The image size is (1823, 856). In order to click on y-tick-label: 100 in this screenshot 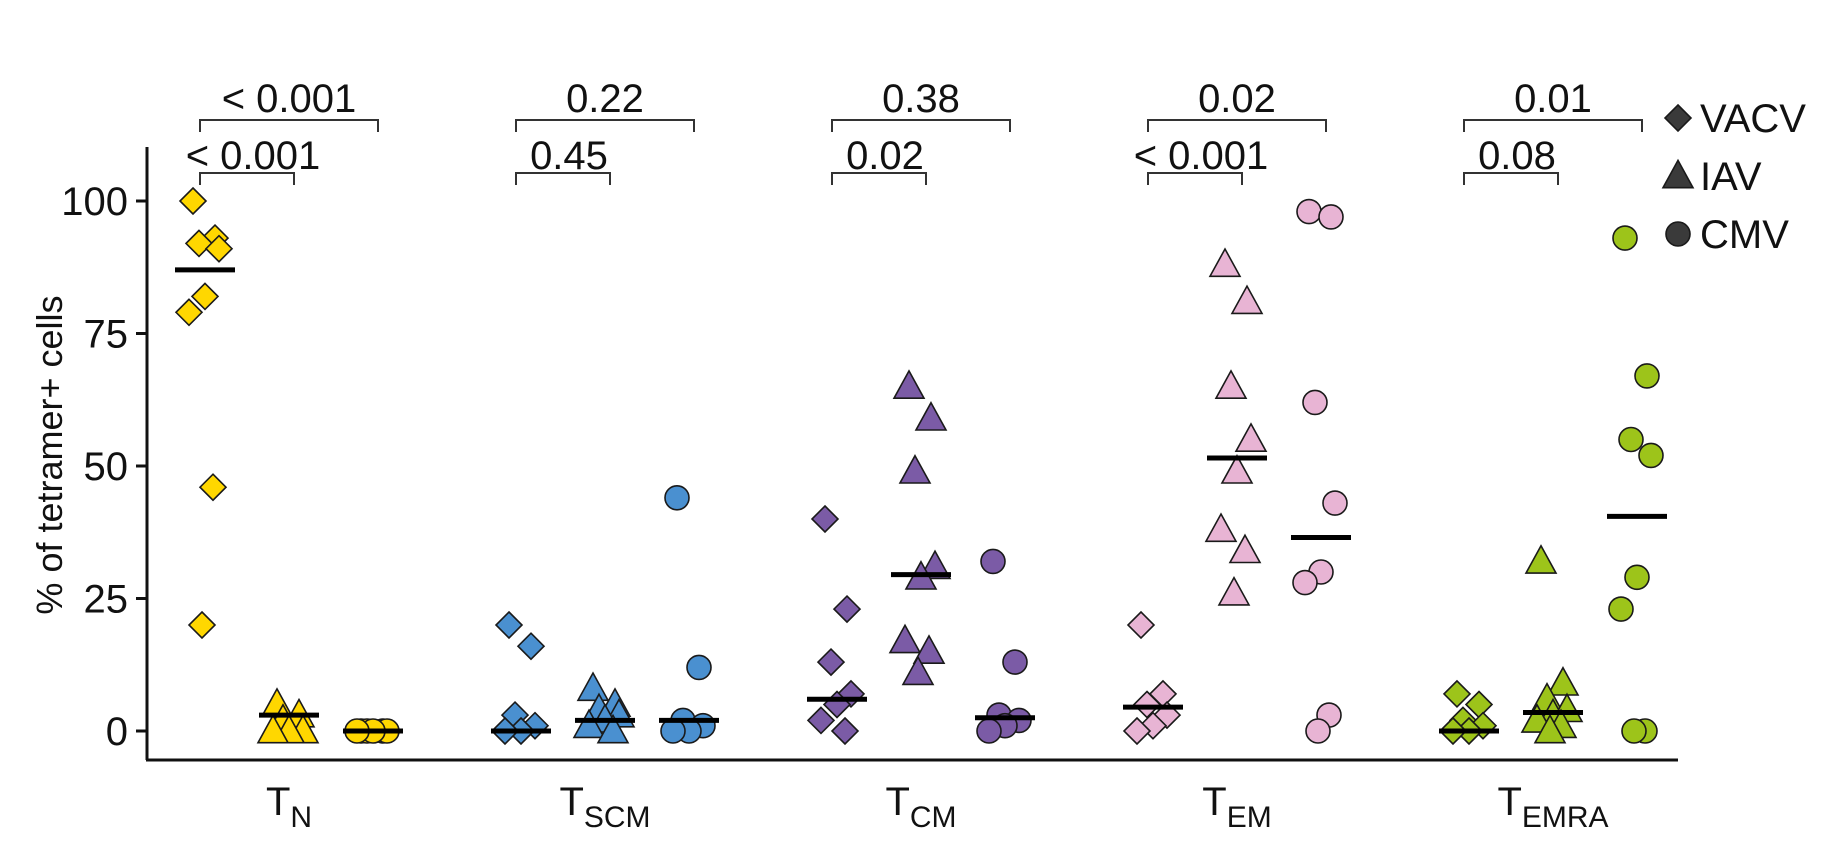, I will do `click(94, 202)`.